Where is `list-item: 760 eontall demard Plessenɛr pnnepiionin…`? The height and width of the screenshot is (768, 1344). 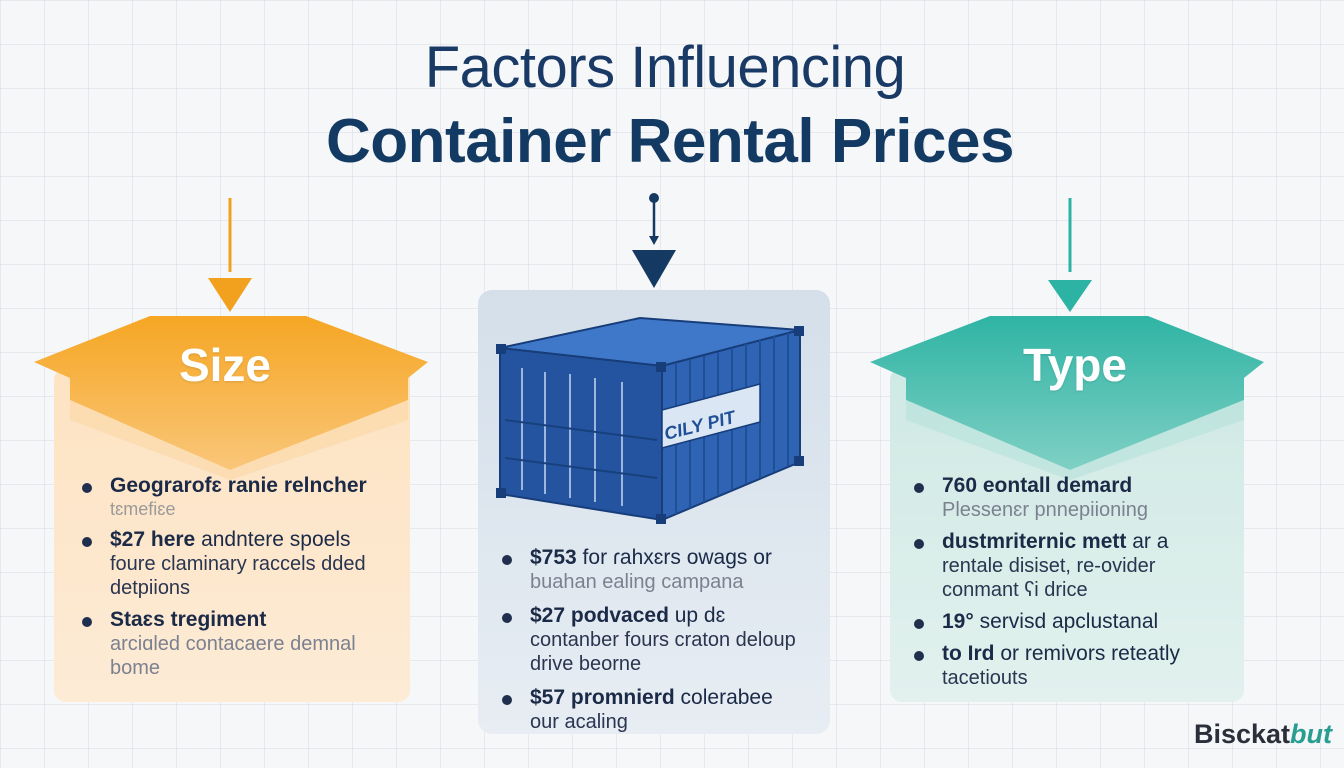
list-item: 760 eontall demard Plessenɛr pnnepiionin… is located at coordinates (1072, 498).